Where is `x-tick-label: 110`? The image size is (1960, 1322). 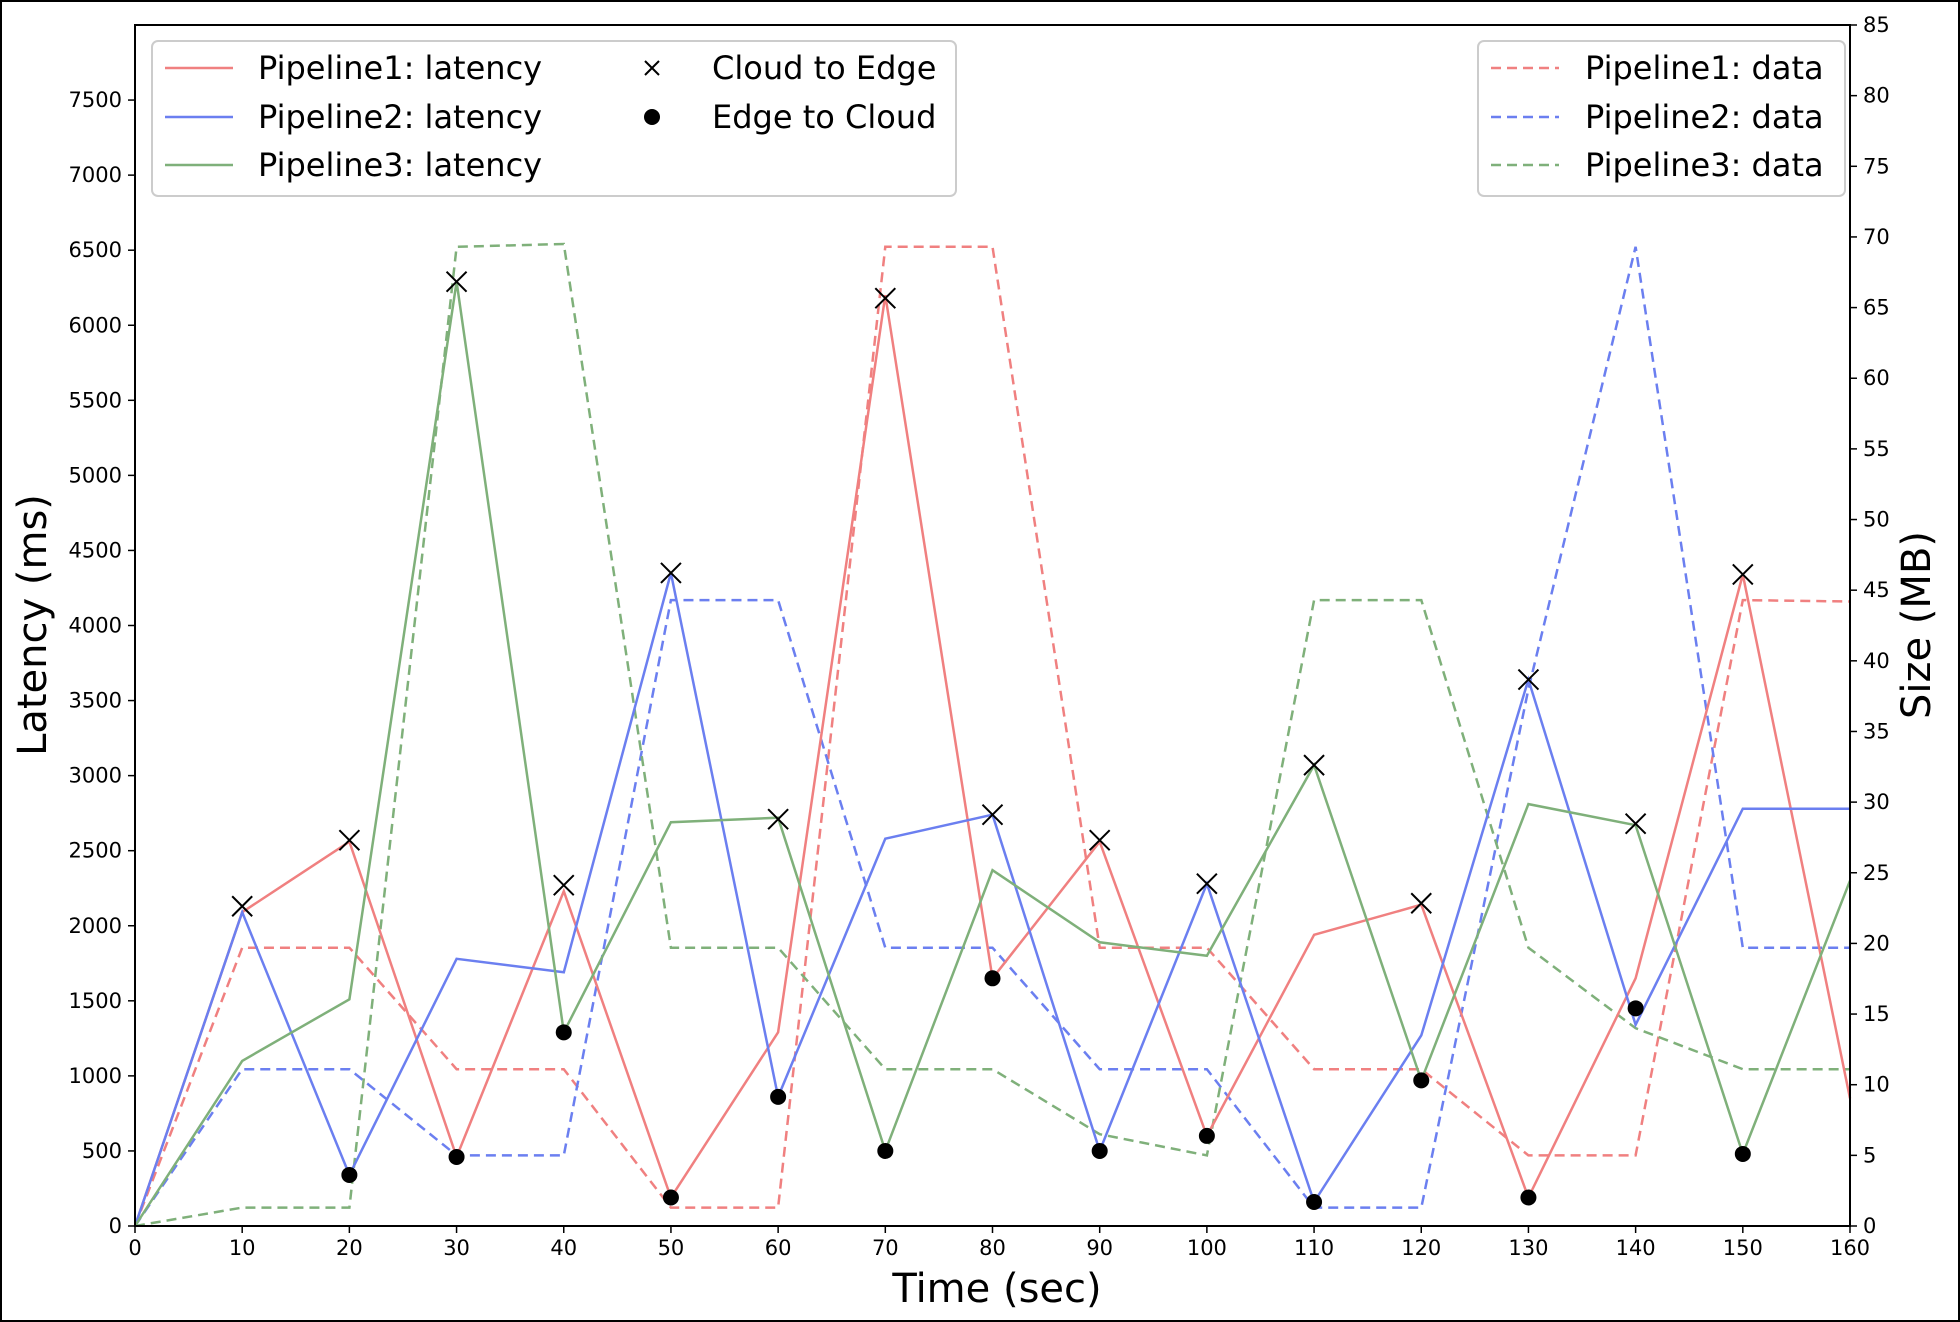 x-tick-label: 110 is located at coordinates (1314, 1248).